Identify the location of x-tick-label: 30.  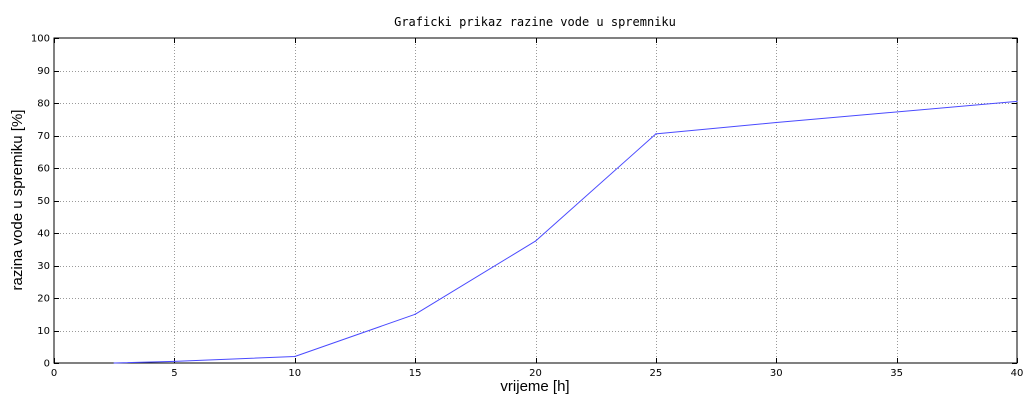
(776, 373).